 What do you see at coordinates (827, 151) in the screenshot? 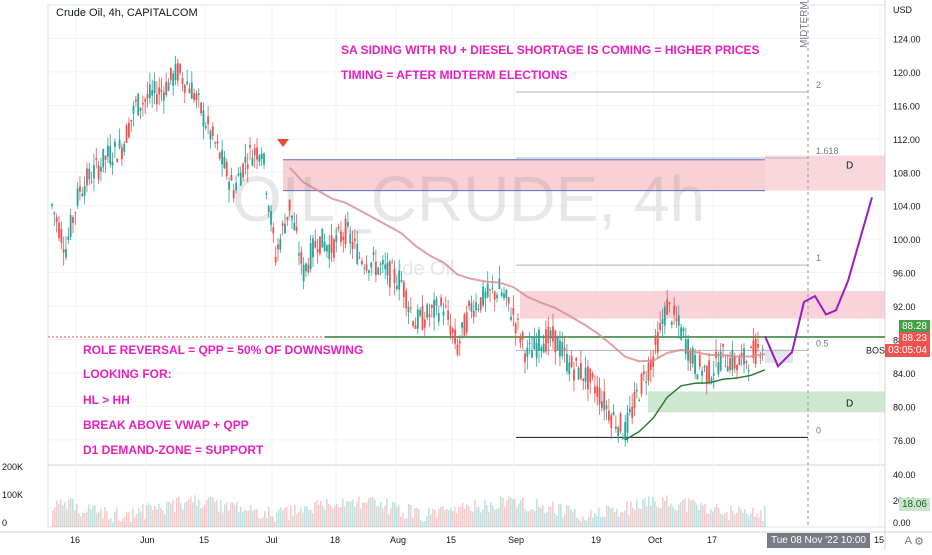
I see `fib-level-label: 1.618` at bounding box center [827, 151].